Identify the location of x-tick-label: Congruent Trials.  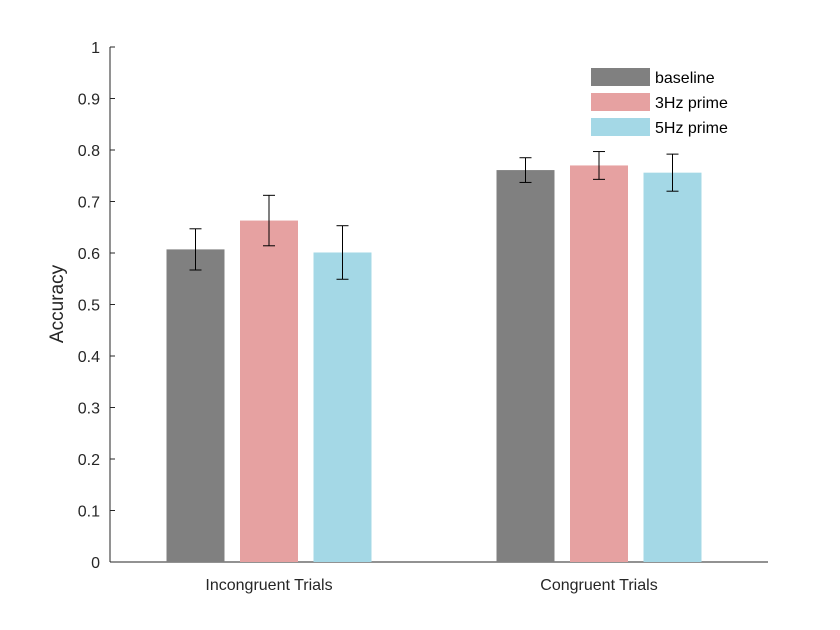
(598, 585).